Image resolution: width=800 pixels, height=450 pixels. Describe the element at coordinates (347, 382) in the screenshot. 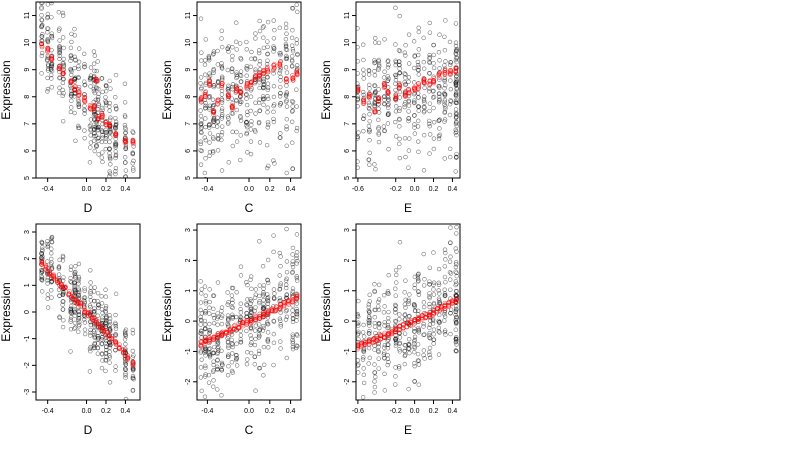

I see `y-tick-label: -2` at that location.